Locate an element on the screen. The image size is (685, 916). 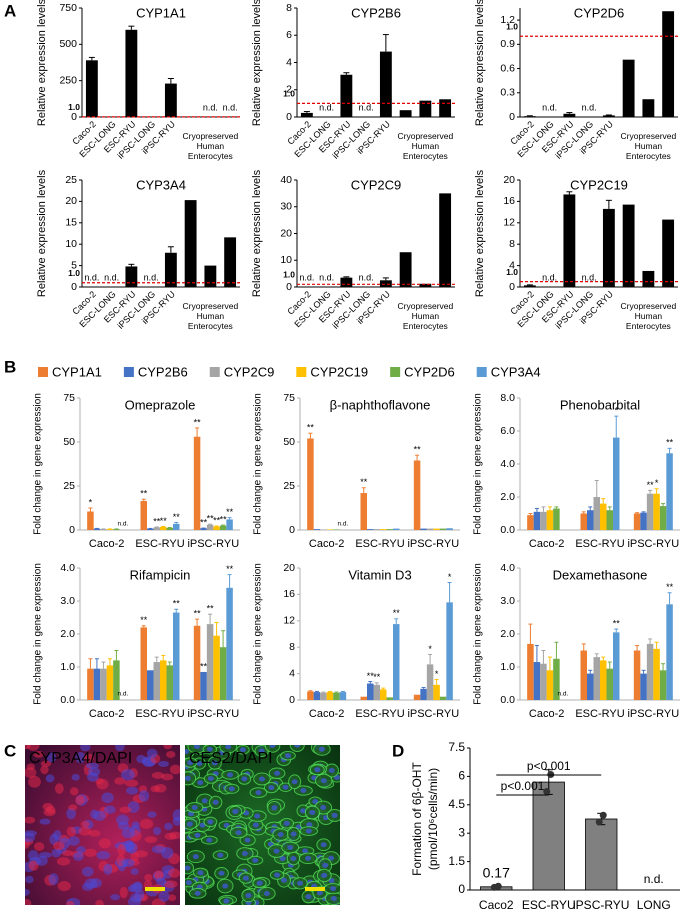
chart-title: Dexamethasone is located at coordinates (600, 574).